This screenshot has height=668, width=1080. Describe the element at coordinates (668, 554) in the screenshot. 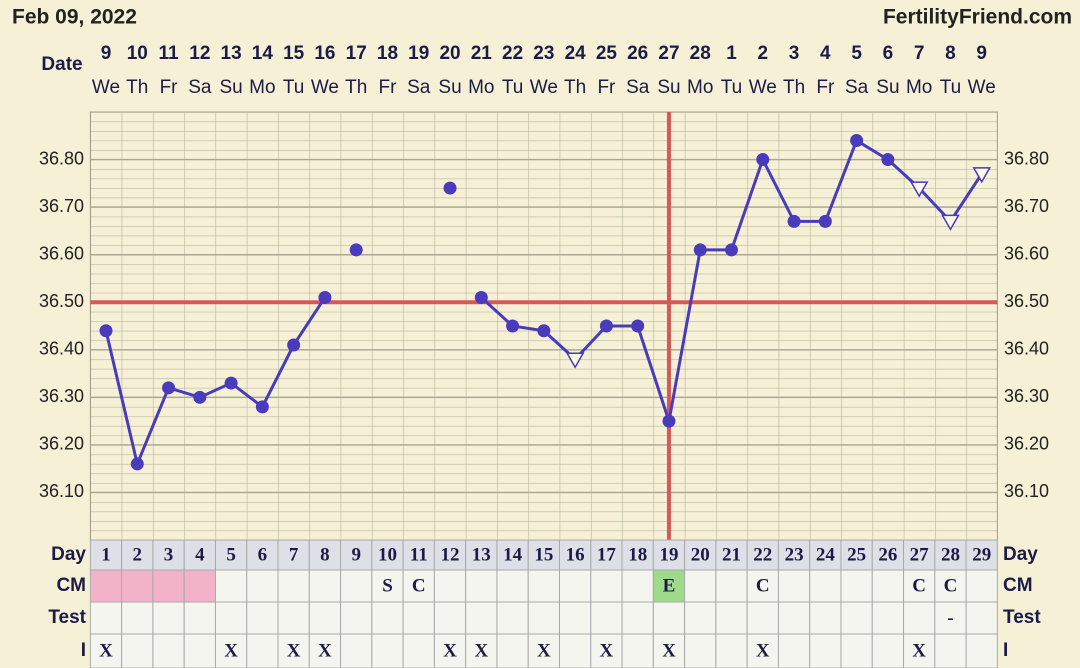

I see `cell-text: 19` at that location.